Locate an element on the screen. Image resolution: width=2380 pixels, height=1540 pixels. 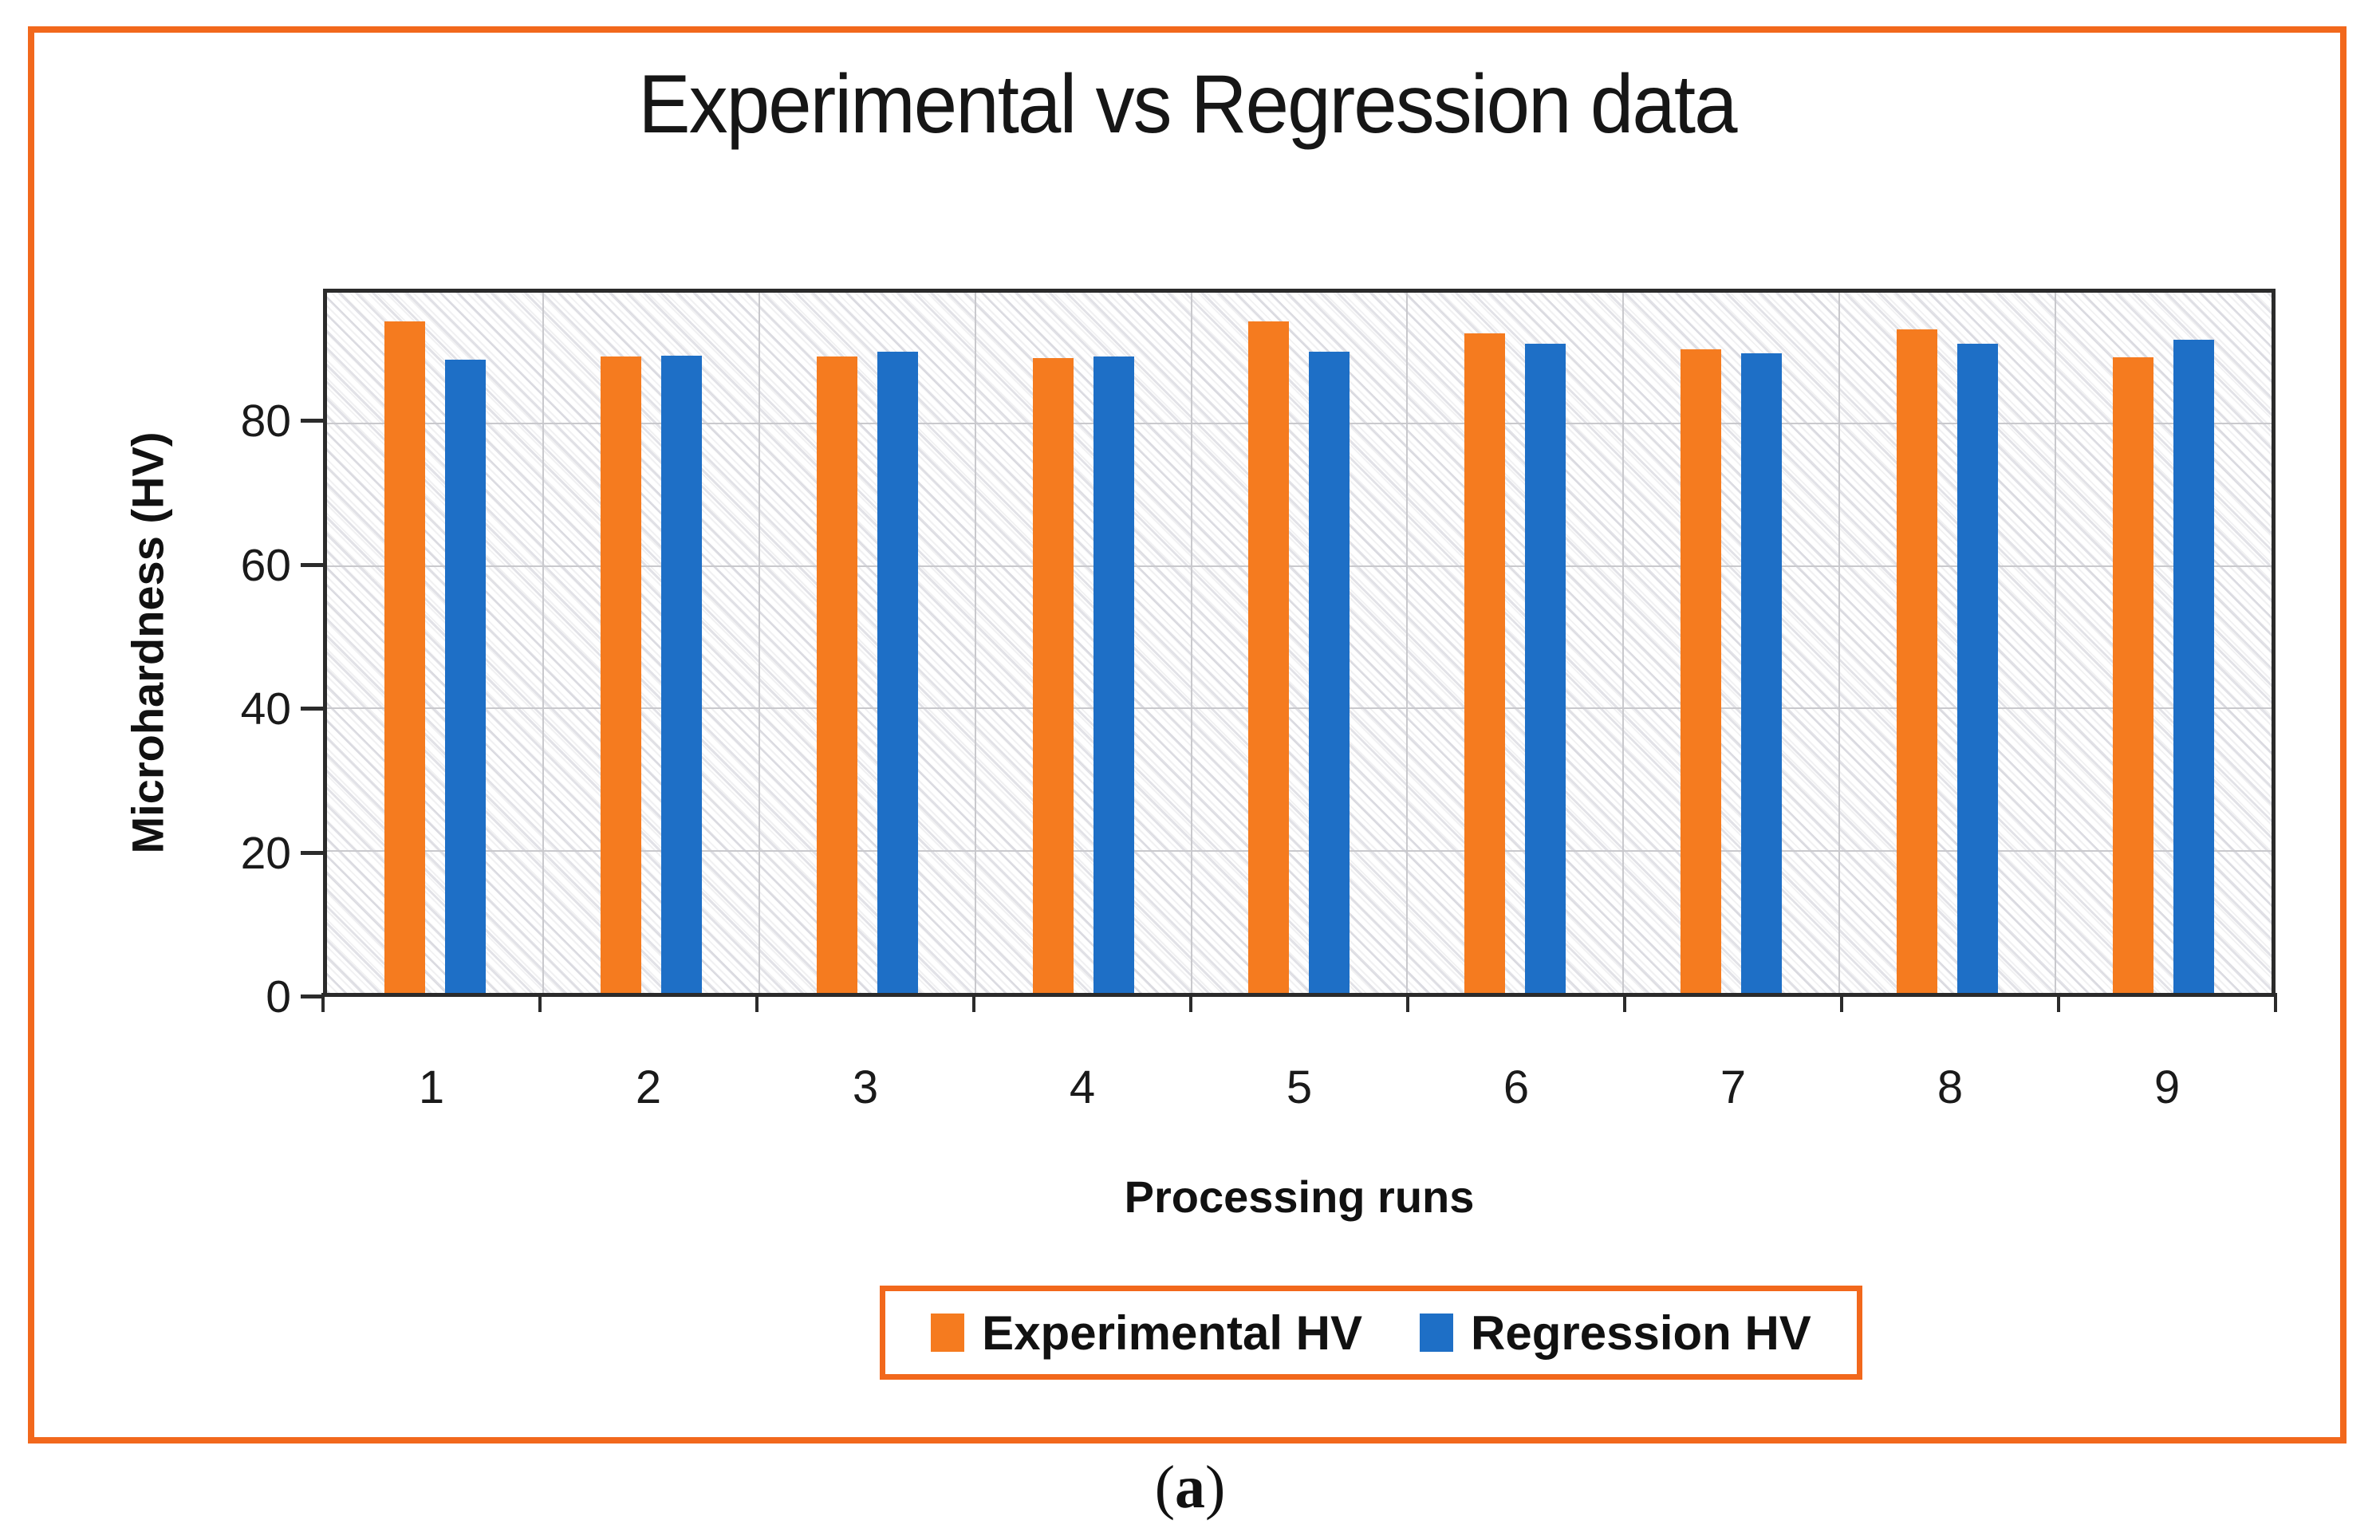
caption-open-paren: ( is located at coordinates (1164, 1487).